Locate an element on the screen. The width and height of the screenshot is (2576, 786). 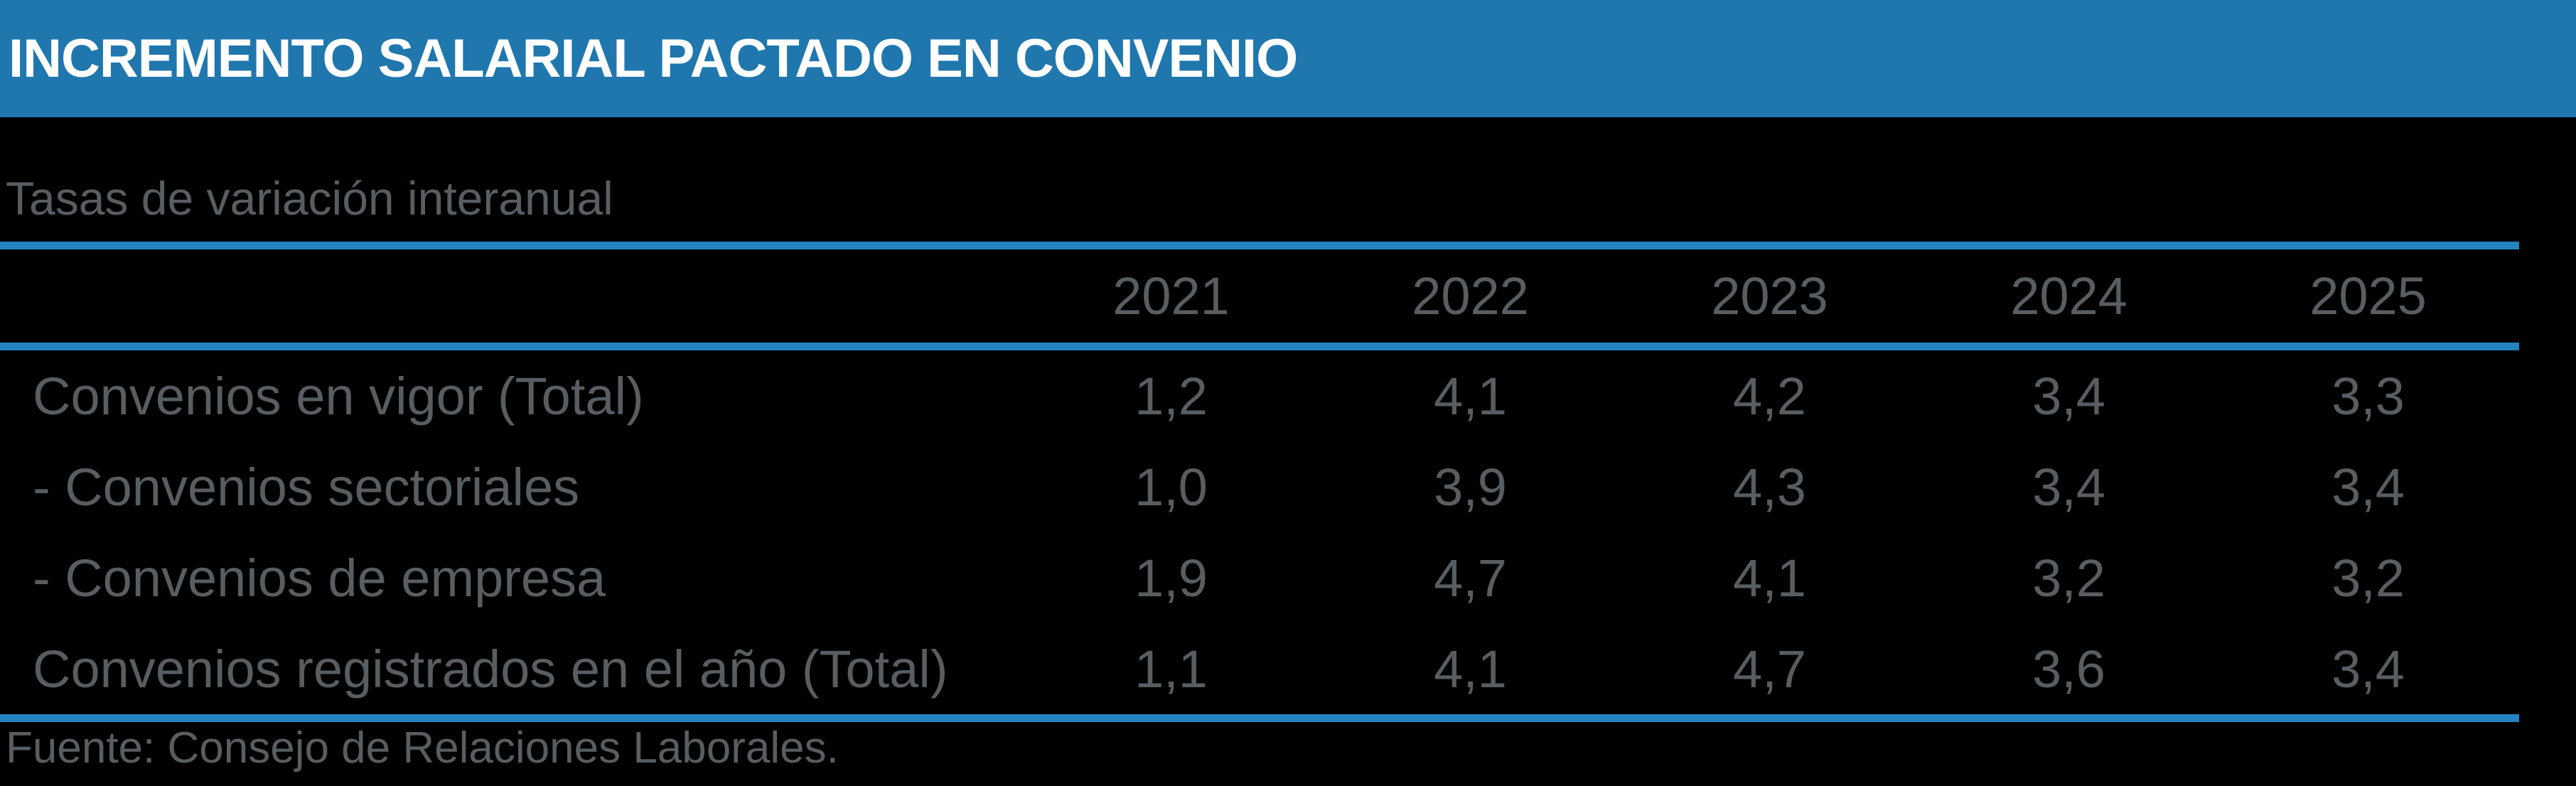
value-cell: 4,2 is located at coordinates (1769, 396).